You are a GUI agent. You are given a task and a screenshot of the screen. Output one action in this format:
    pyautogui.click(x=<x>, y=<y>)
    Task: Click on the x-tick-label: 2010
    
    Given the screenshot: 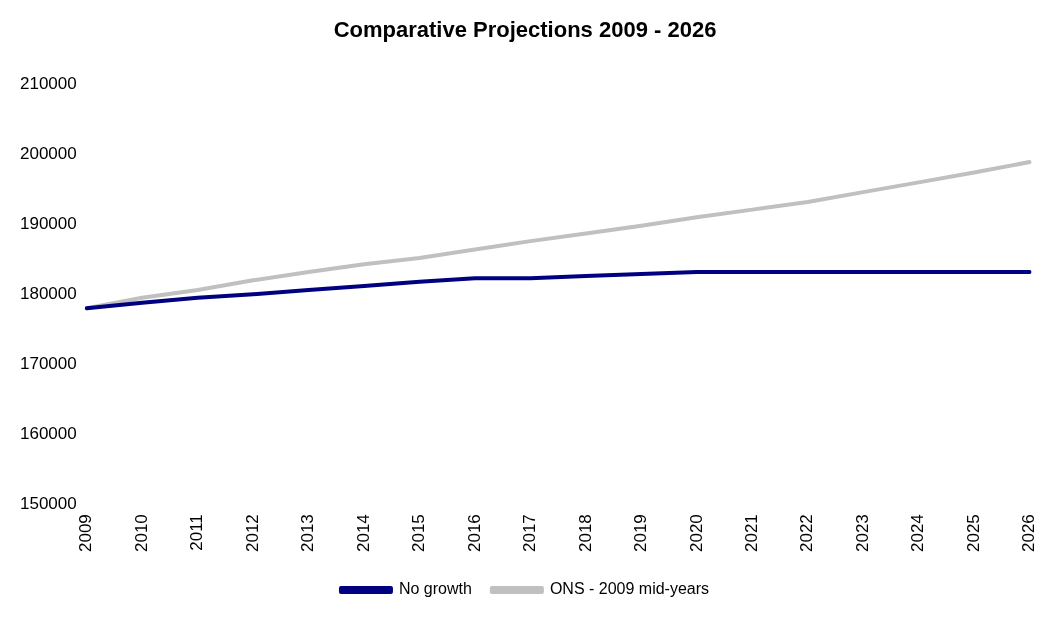 What is the action you would take?
    pyautogui.click(x=141, y=533)
    